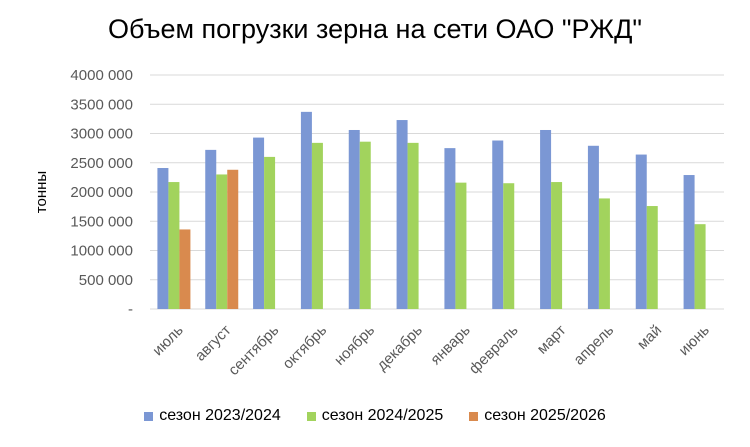 The width and height of the screenshot is (750, 447). I want to click on y-tick-label: 3500 000, so click(101, 104).